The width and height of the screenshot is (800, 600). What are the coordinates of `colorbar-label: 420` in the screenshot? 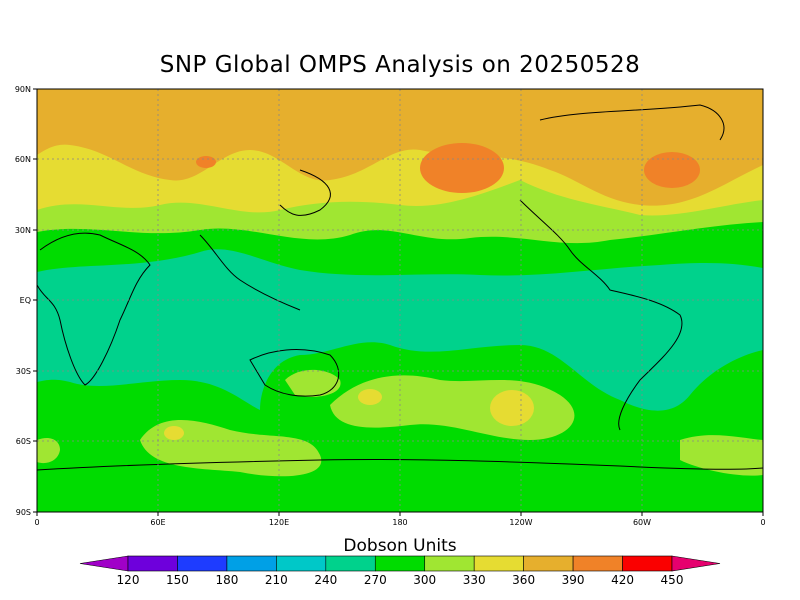 It's located at (622, 580).